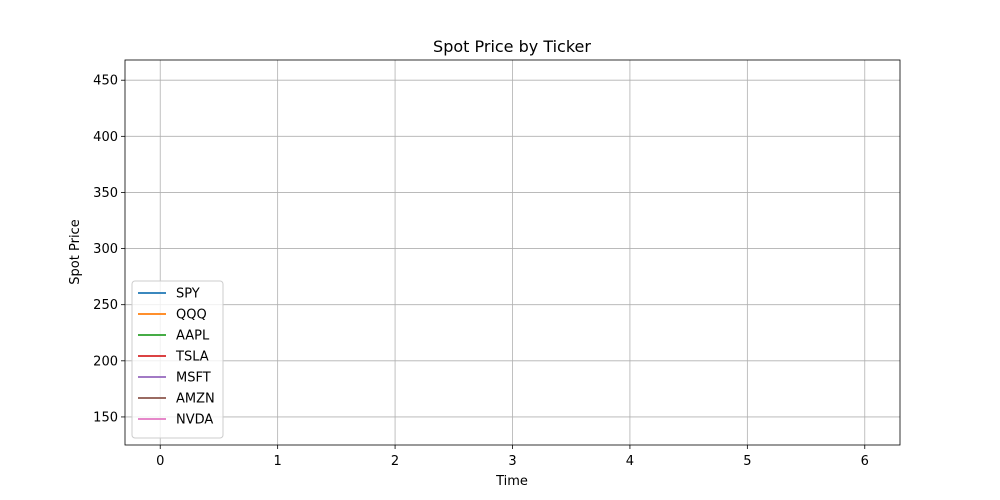  I want to click on y-tick-label: 200, so click(105, 361).